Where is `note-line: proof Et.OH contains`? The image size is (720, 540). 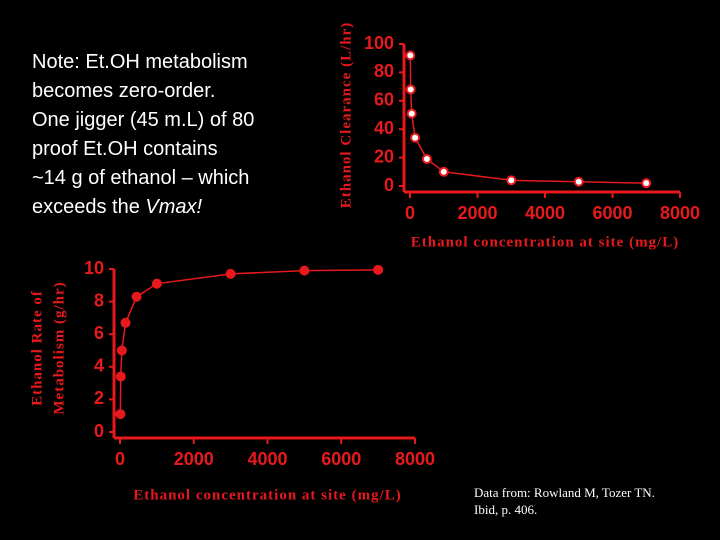 note-line: proof Et.OH contains is located at coordinates (125, 149).